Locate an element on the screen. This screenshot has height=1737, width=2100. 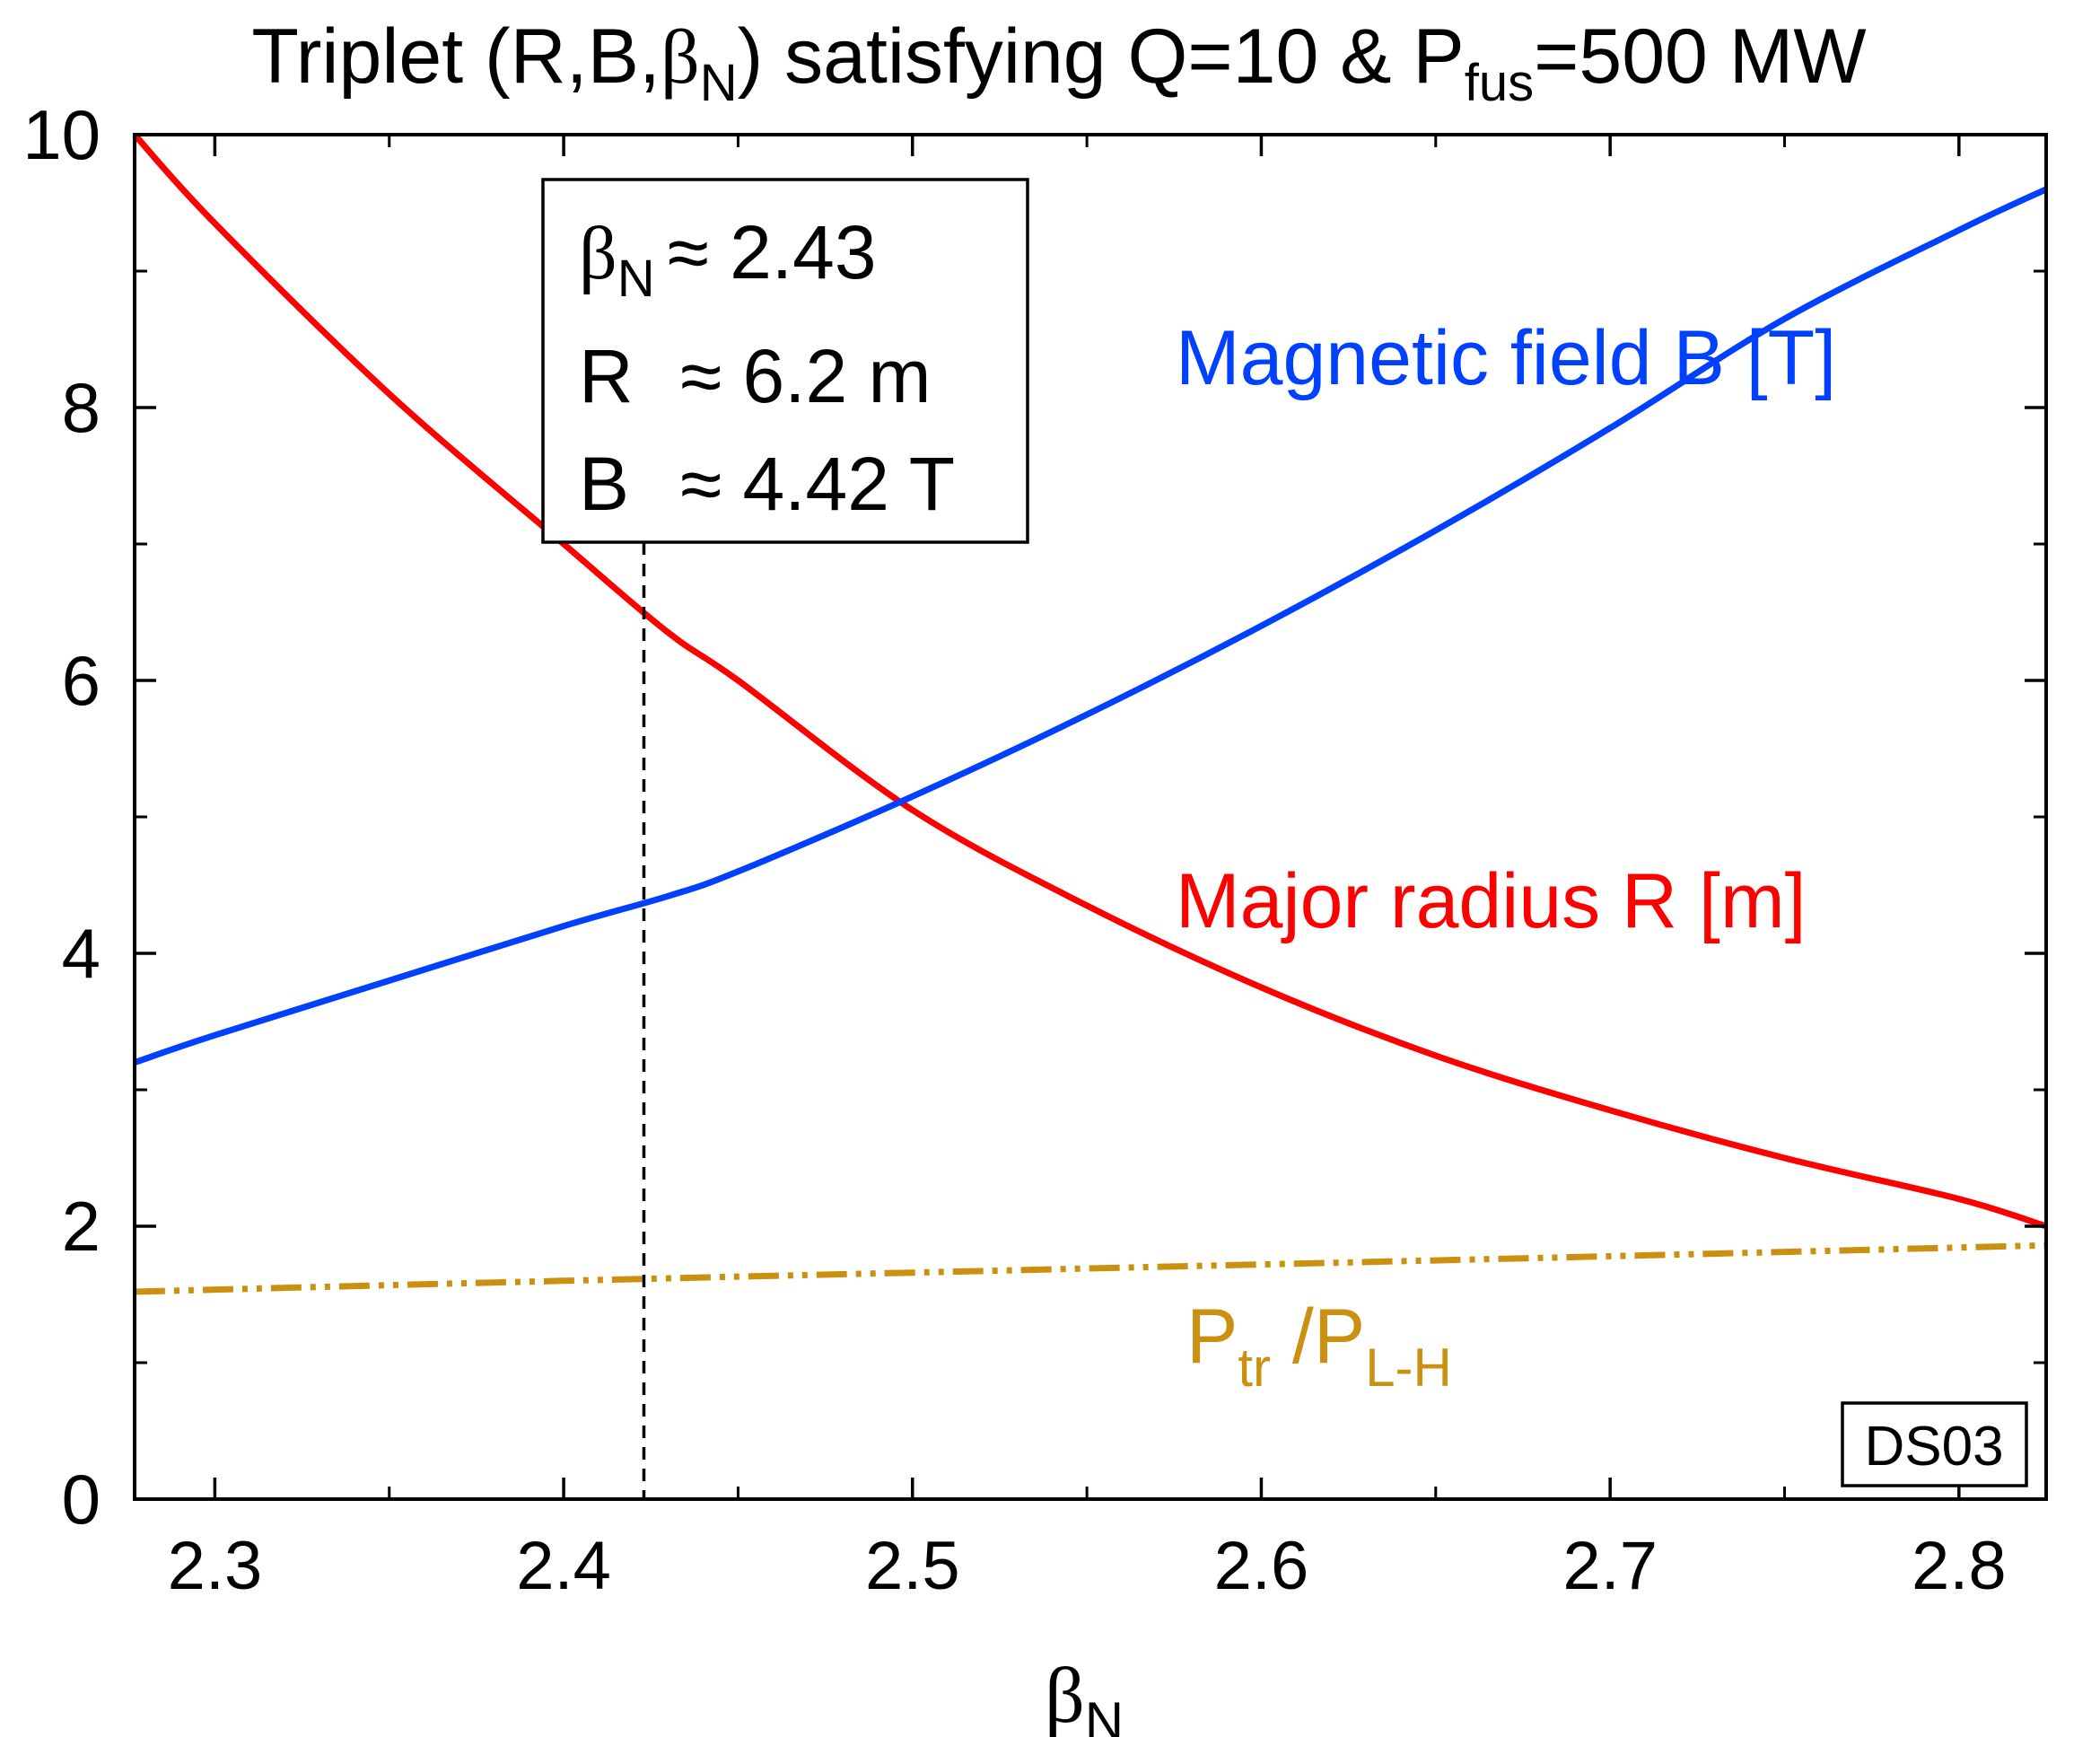
annotation-b-value: ≈ 4.42 T is located at coordinates (817, 484).